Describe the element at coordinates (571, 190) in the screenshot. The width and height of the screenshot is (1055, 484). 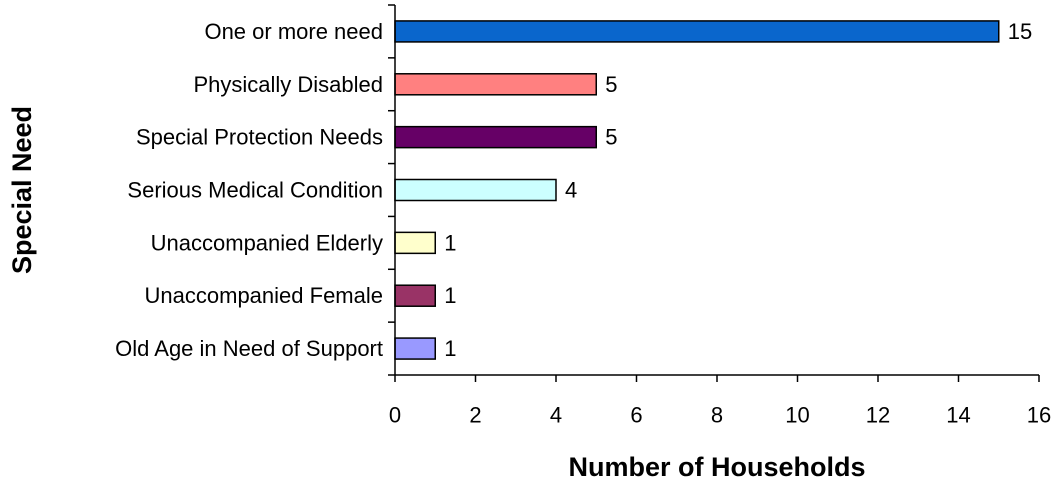
I see `data-label: 4` at that location.